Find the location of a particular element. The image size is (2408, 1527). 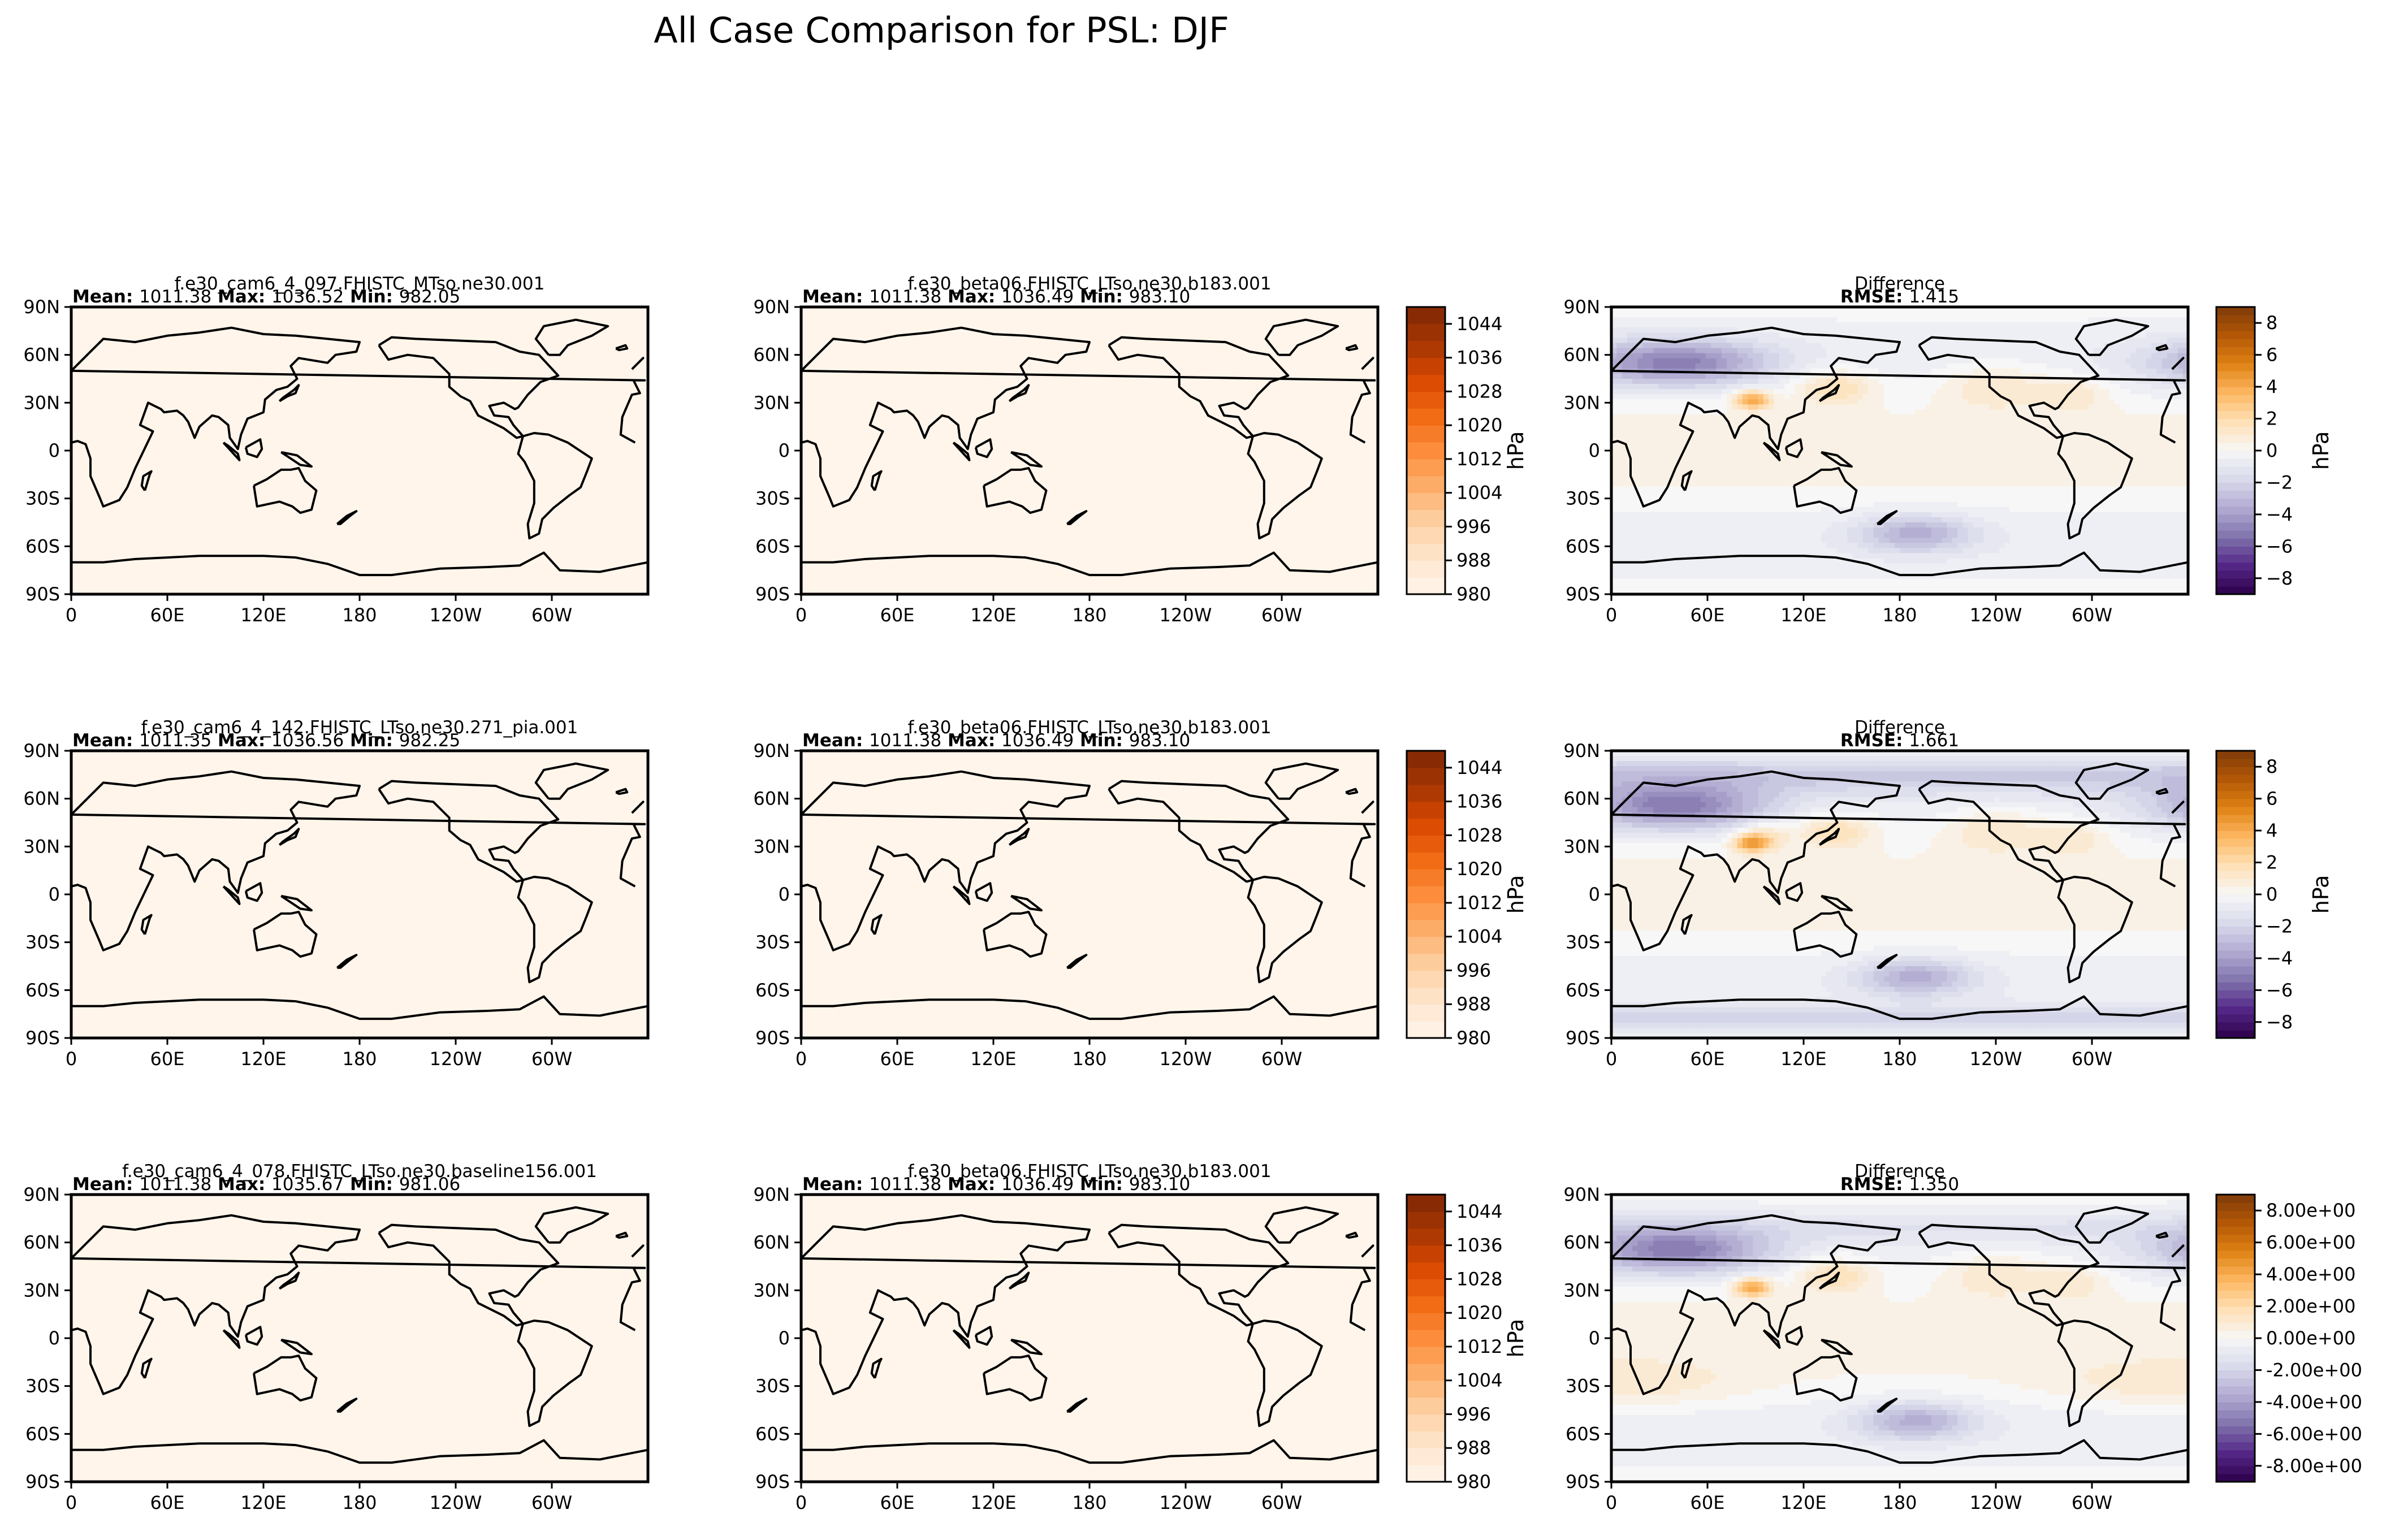

colorbar-tick-label: 6 is located at coordinates (2271, 799).